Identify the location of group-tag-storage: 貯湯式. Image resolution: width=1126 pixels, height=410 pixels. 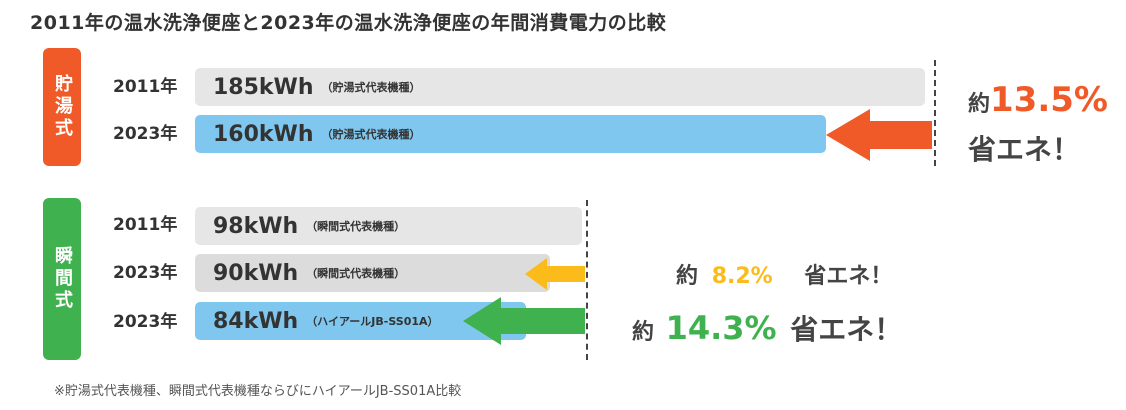
(62, 107).